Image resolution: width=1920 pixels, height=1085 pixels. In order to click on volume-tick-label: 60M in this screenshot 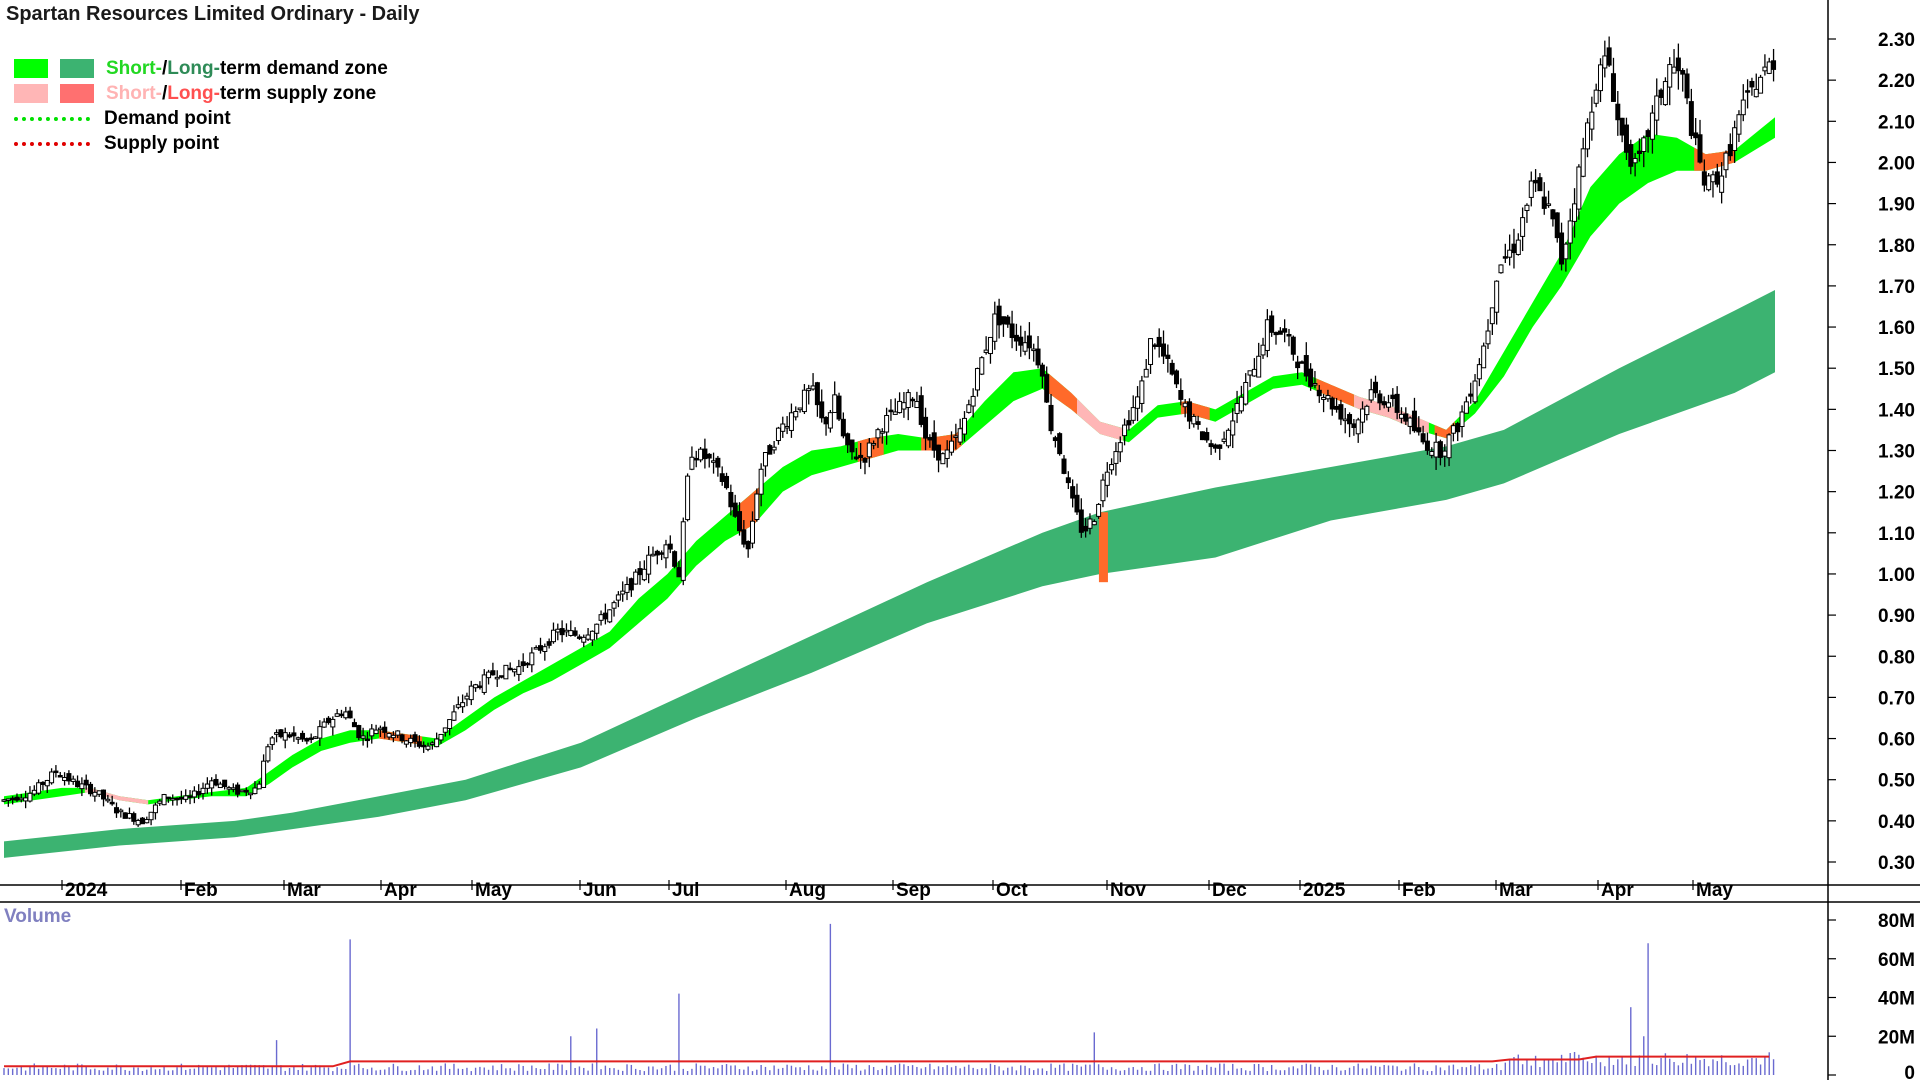, I will do `click(1896, 960)`.